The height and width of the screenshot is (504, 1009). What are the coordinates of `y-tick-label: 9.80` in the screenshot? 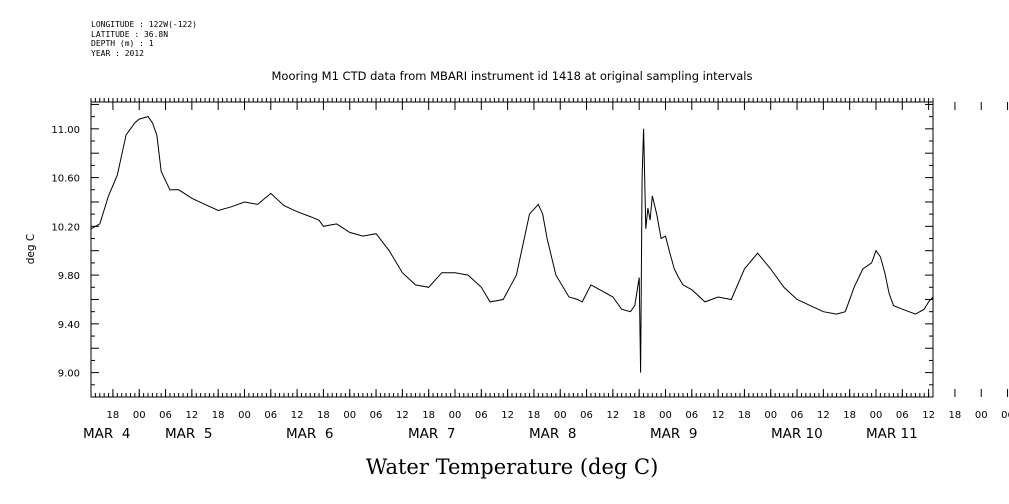 It's located at (69, 276).